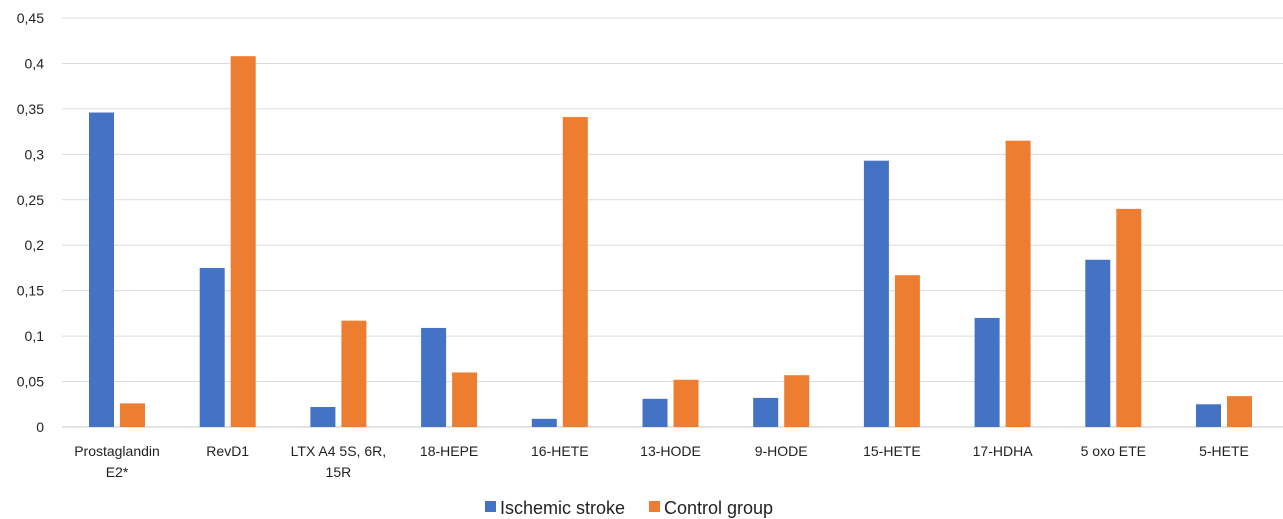  I want to click on x-category-label: 15-HETE, so click(892, 451).